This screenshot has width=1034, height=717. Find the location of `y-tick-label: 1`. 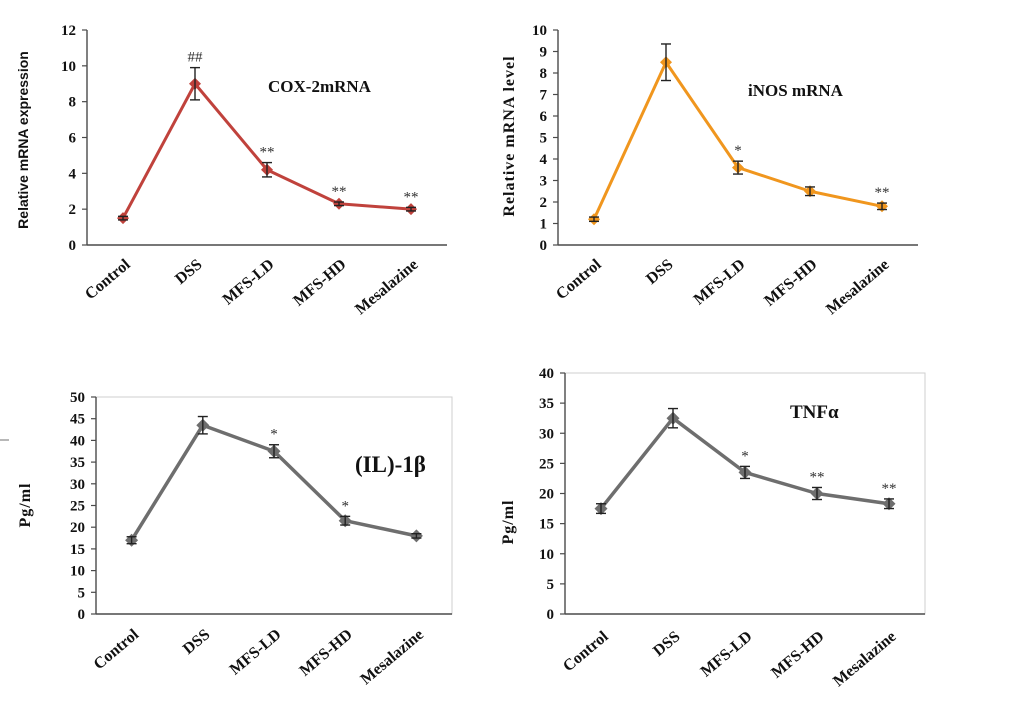

y-tick-label: 1 is located at coordinates (544, 225).